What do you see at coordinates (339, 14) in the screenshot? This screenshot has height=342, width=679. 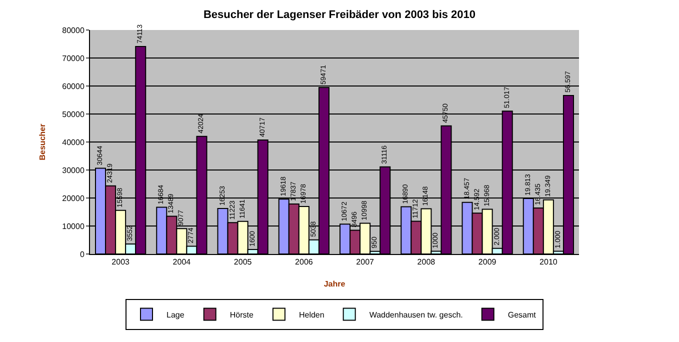 I see `chart-title: Besucher der Lagenser Freibäder von 2003 bis 2010` at bounding box center [339, 14].